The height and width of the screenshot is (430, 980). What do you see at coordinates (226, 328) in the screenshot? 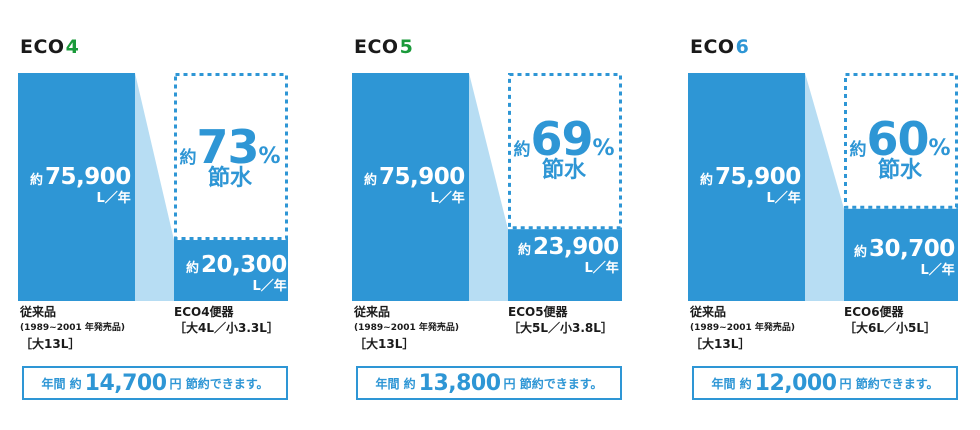
I see `caption-spec: ［大4L／小3.3L］` at bounding box center [226, 328].